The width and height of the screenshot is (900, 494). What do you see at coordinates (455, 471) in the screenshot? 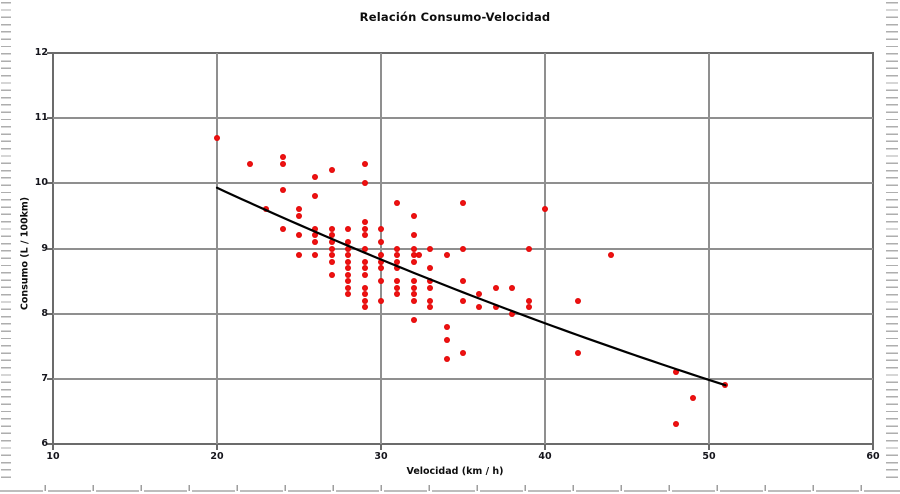
I see `x-axis-title: Velocidad (km / h)` at bounding box center [455, 471].